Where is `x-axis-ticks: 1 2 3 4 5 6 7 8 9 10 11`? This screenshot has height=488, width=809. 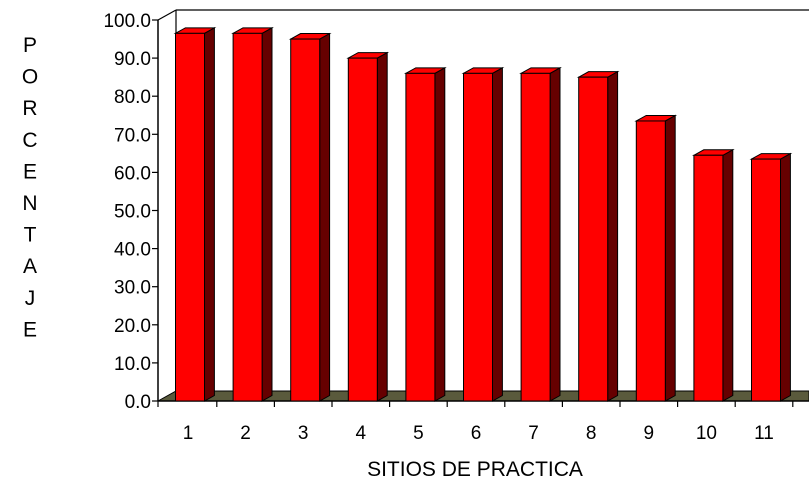
x-axis-ticks: 1 2 3 4 5 6 7 8 9 10 11 is located at coordinates (475, 422).